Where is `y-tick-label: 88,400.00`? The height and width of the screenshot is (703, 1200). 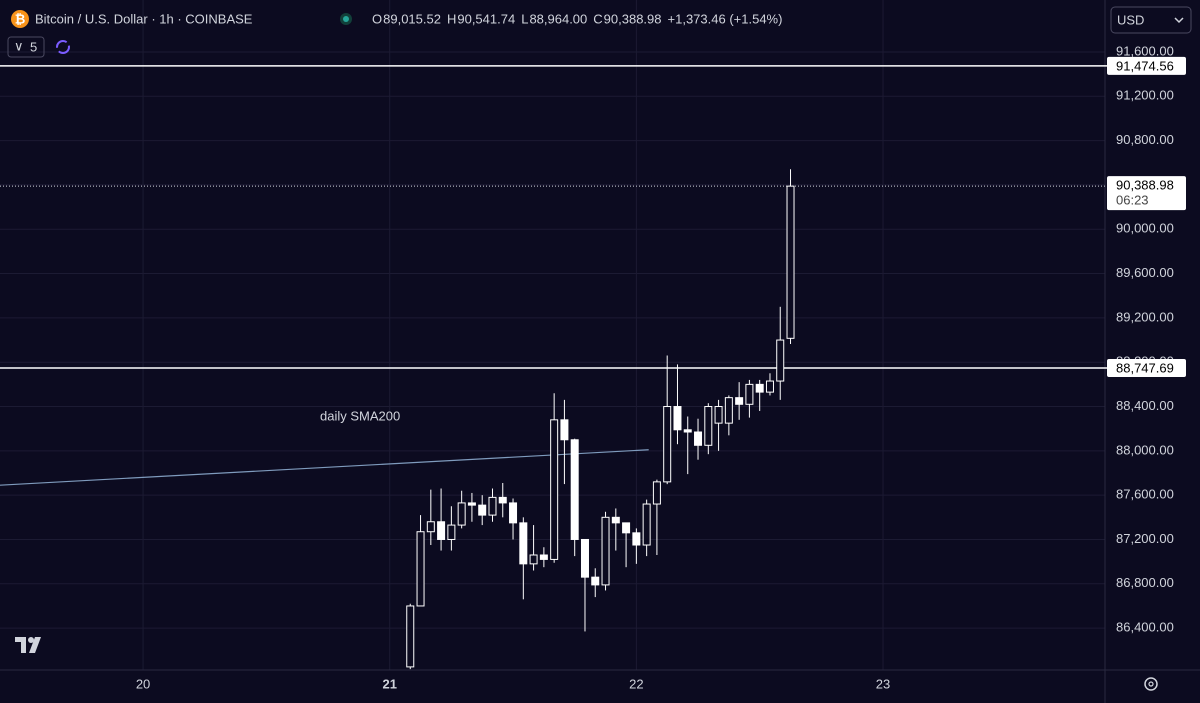
y-tick-label: 88,400.00 is located at coordinates (1145, 405).